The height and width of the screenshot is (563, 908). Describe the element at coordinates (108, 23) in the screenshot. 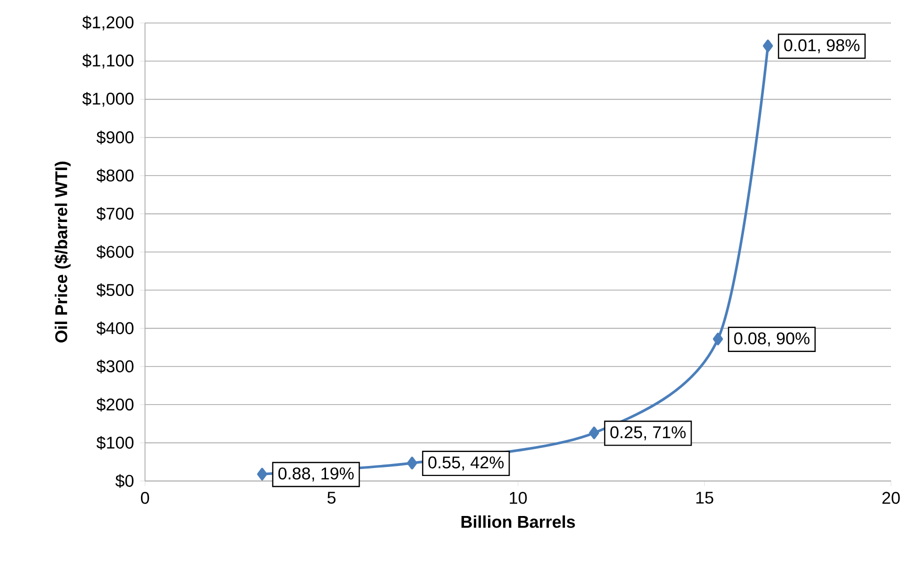

I see `y-tick-label: $1,200` at that location.